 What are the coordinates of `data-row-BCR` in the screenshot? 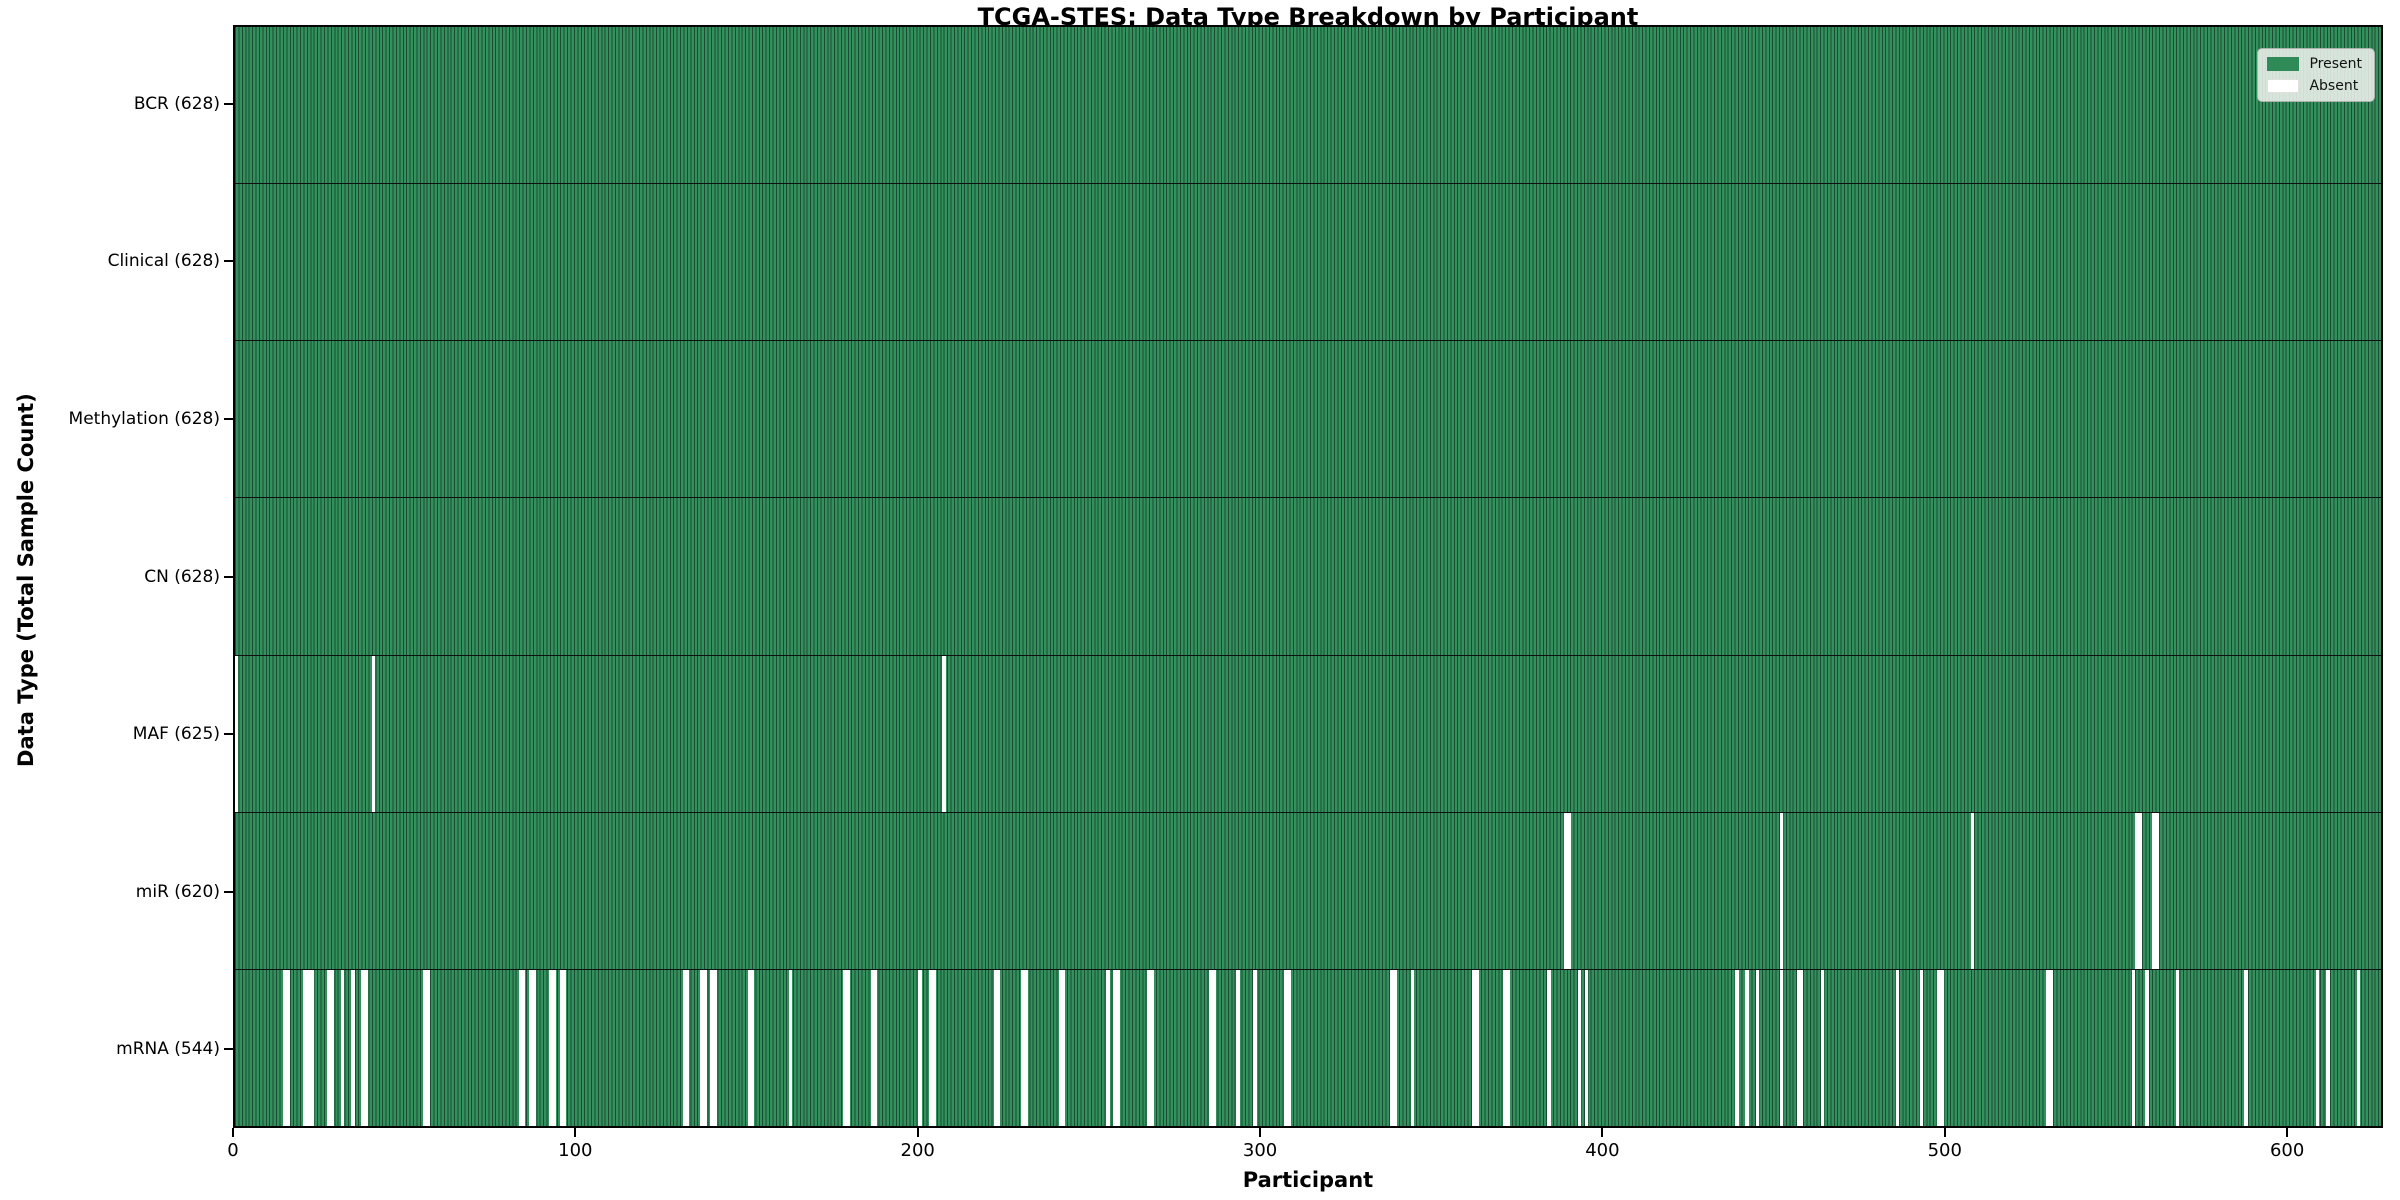 It's located at (1308, 105).